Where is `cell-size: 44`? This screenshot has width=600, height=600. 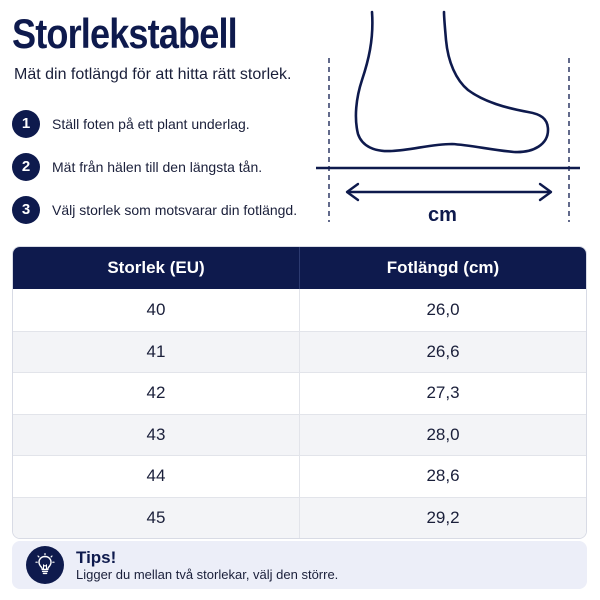 cell-size: 44 is located at coordinates (156, 476).